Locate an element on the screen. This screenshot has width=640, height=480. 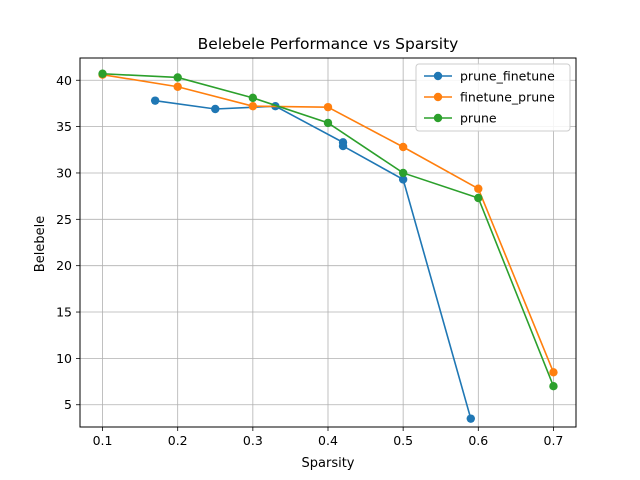
x-tick-label: 0.4 is located at coordinates (328, 440).